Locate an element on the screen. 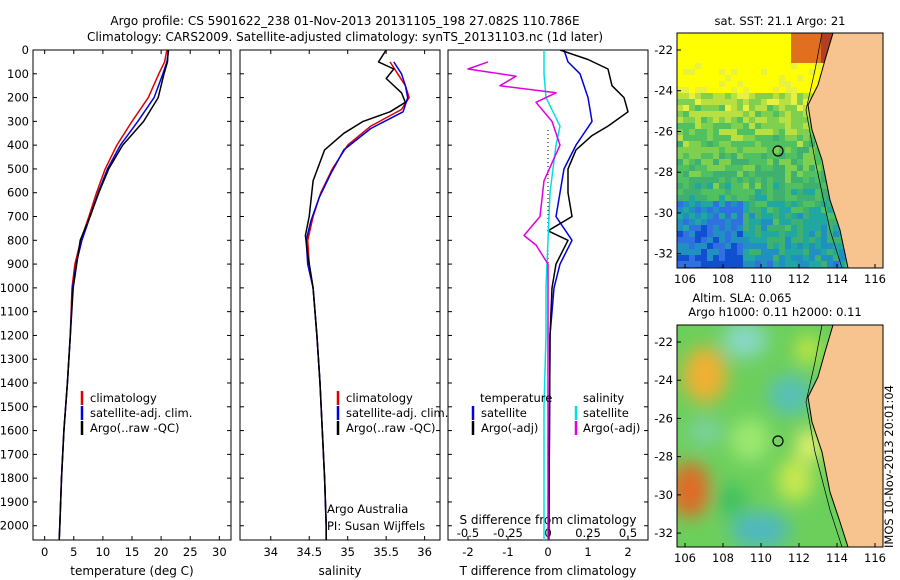 This screenshot has width=900, height=580. series-line is located at coordinates (355, 295).